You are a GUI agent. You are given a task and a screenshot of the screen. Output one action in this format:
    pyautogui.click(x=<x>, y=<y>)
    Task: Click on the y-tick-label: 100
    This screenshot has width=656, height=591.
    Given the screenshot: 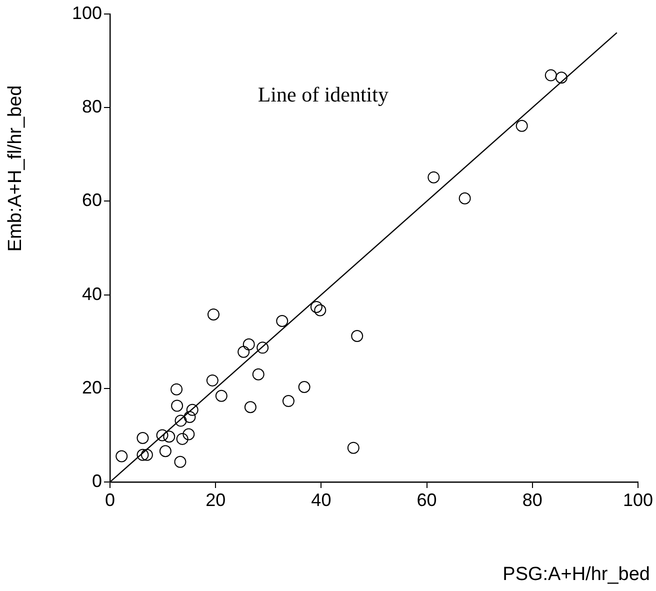 What is the action you would take?
    pyautogui.click(x=87, y=12)
    